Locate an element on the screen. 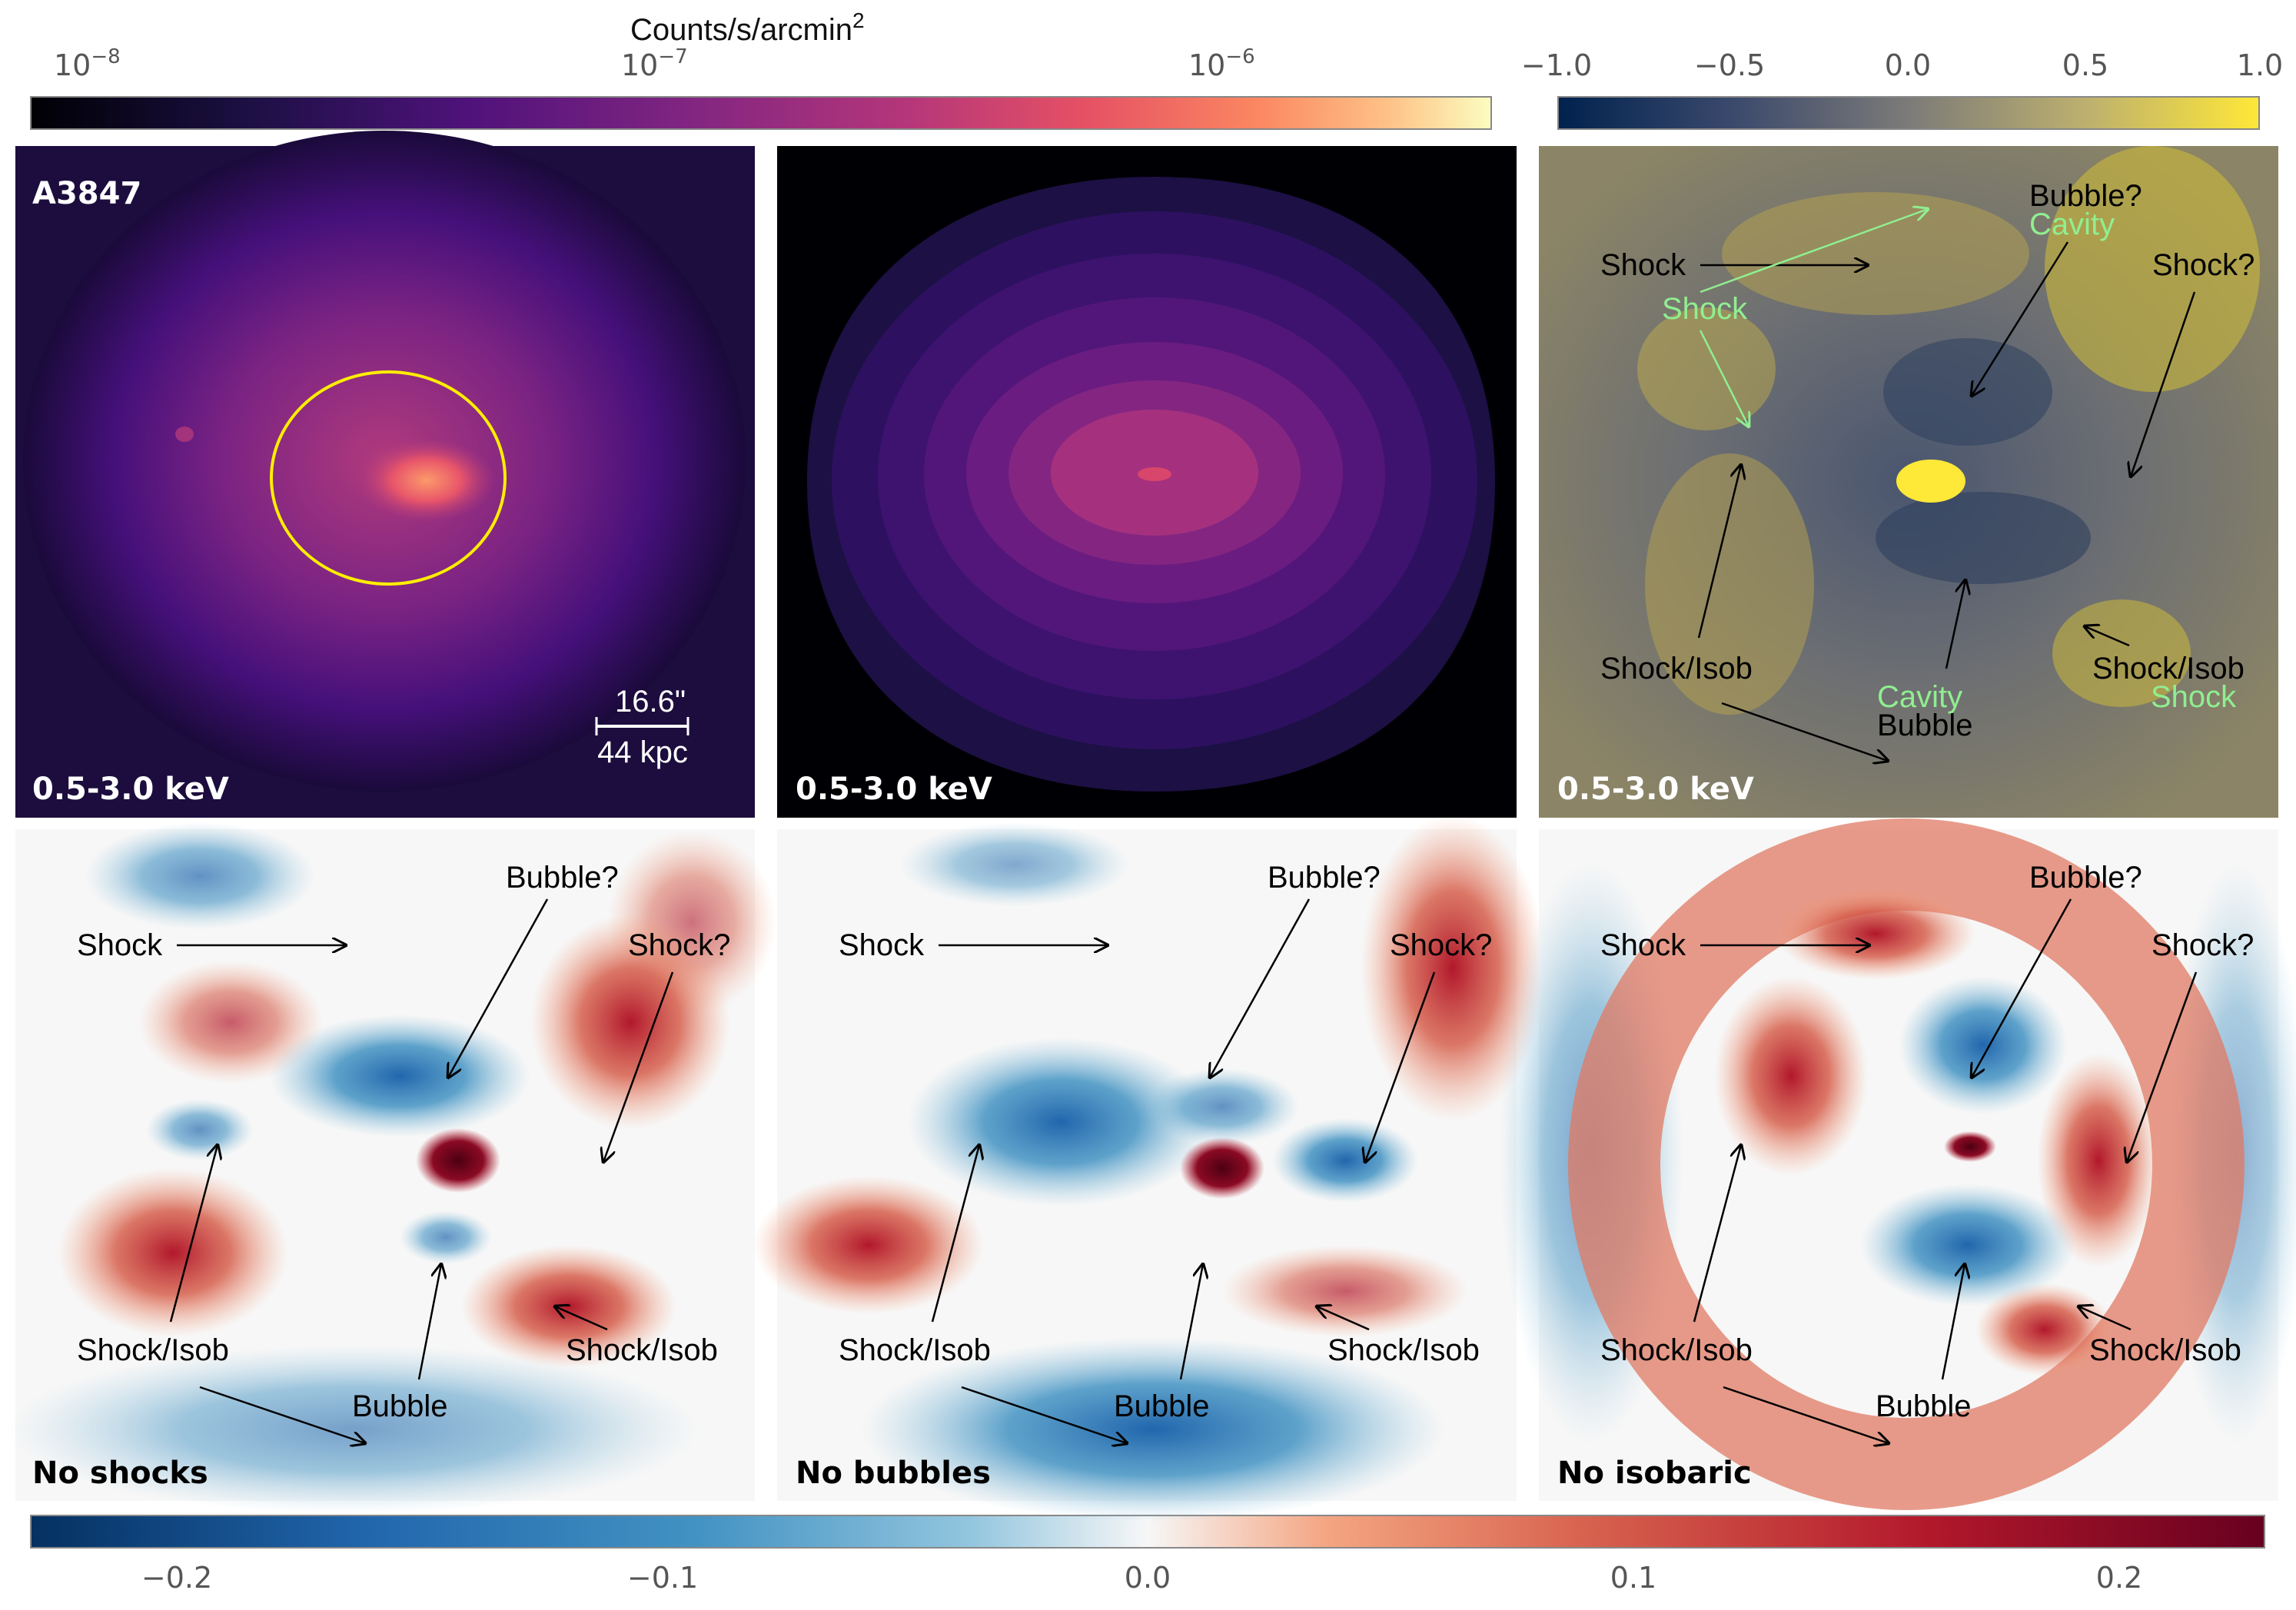 Image resolution: width=2296 pixels, height=1610 pixels. counts-colorbar: Counts/s/arcmin2 10⁻⁸ 10⁻⁷ 10⁻⁶ is located at coordinates (761, 69).